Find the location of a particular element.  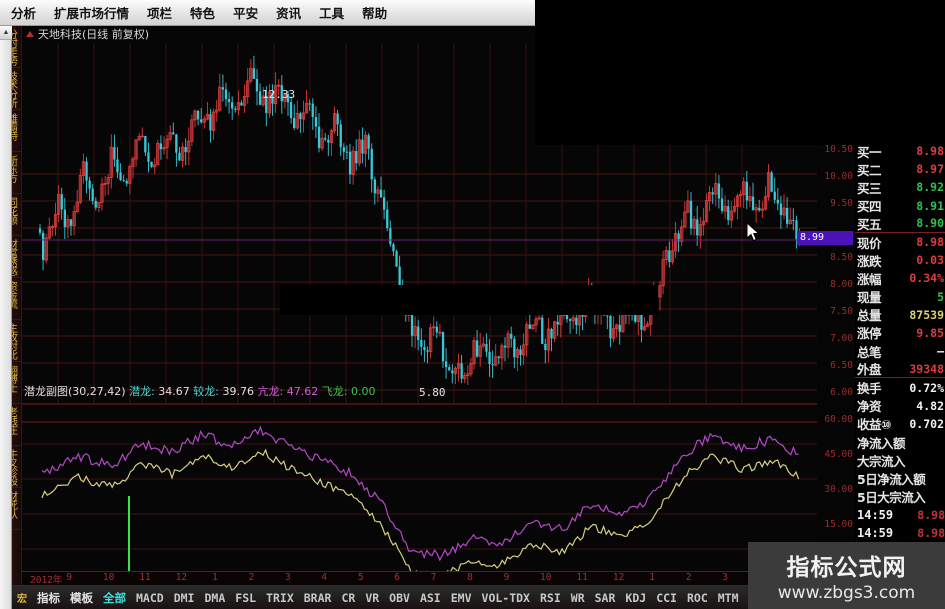

menu-item-extended-market: 扩展市场行情 is located at coordinates (92, 14).